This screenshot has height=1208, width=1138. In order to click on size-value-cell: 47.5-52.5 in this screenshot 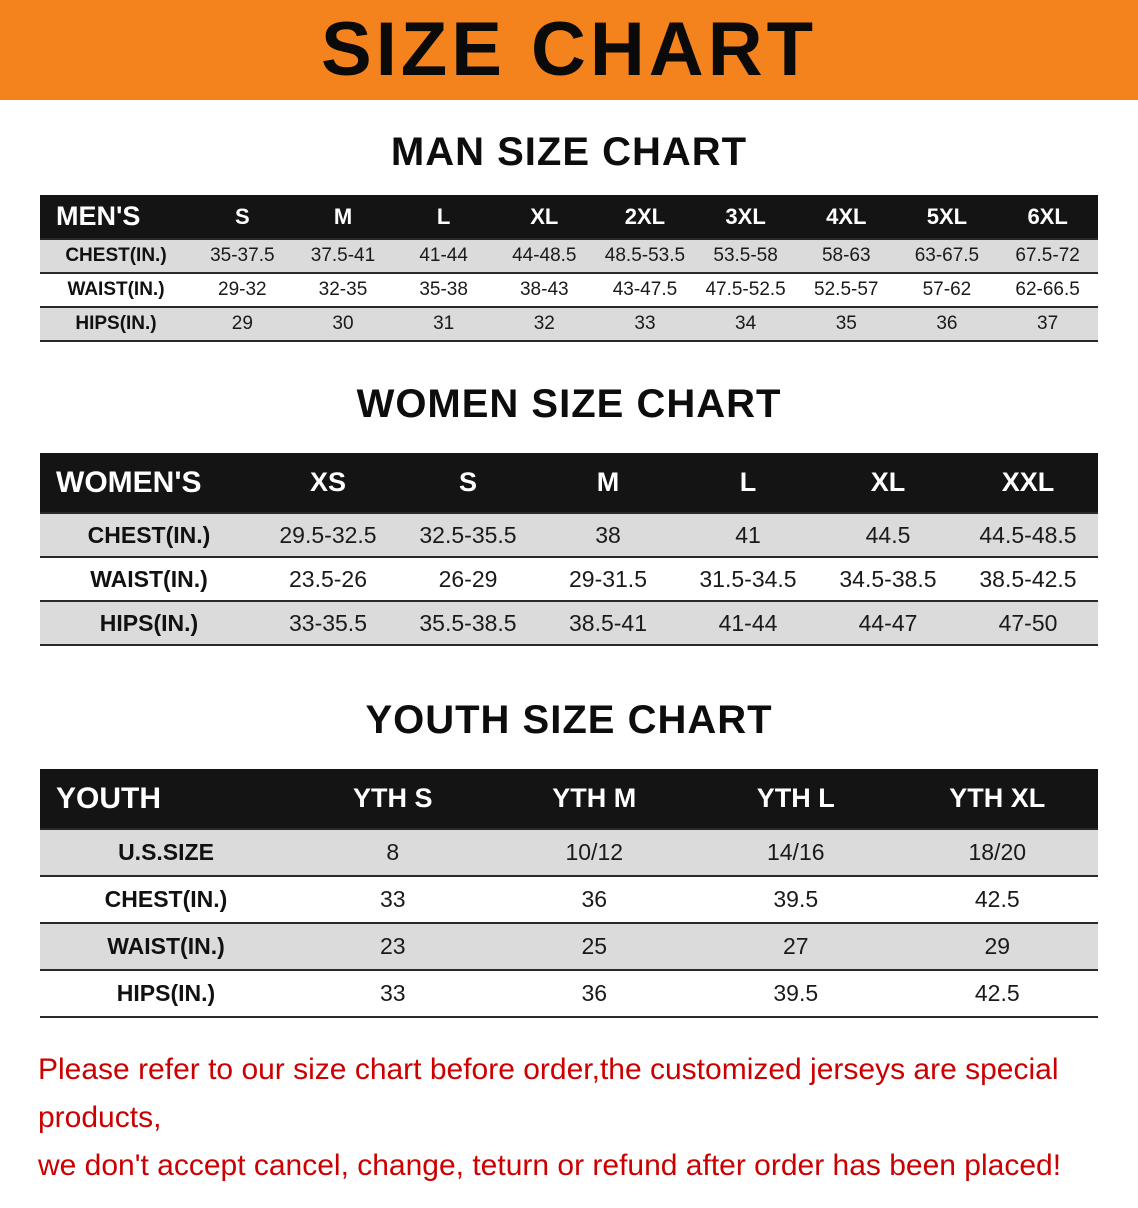, I will do `click(745, 289)`.